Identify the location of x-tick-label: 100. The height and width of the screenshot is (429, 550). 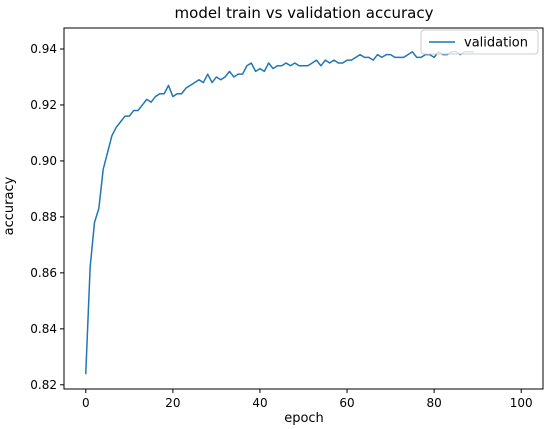
(521, 403).